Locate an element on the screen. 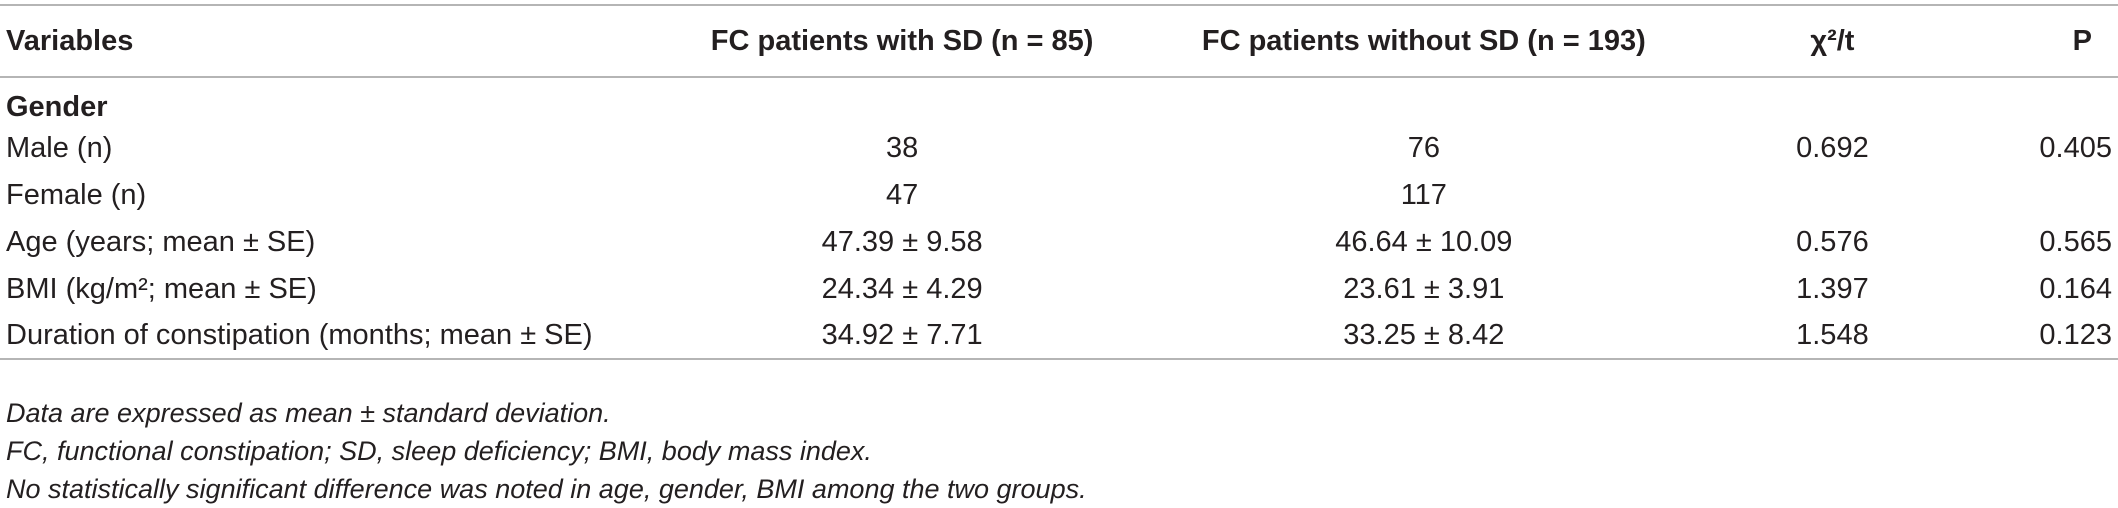 This screenshot has height=508, width=2118. cell-stat: 1.548 is located at coordinates (1832, 335).